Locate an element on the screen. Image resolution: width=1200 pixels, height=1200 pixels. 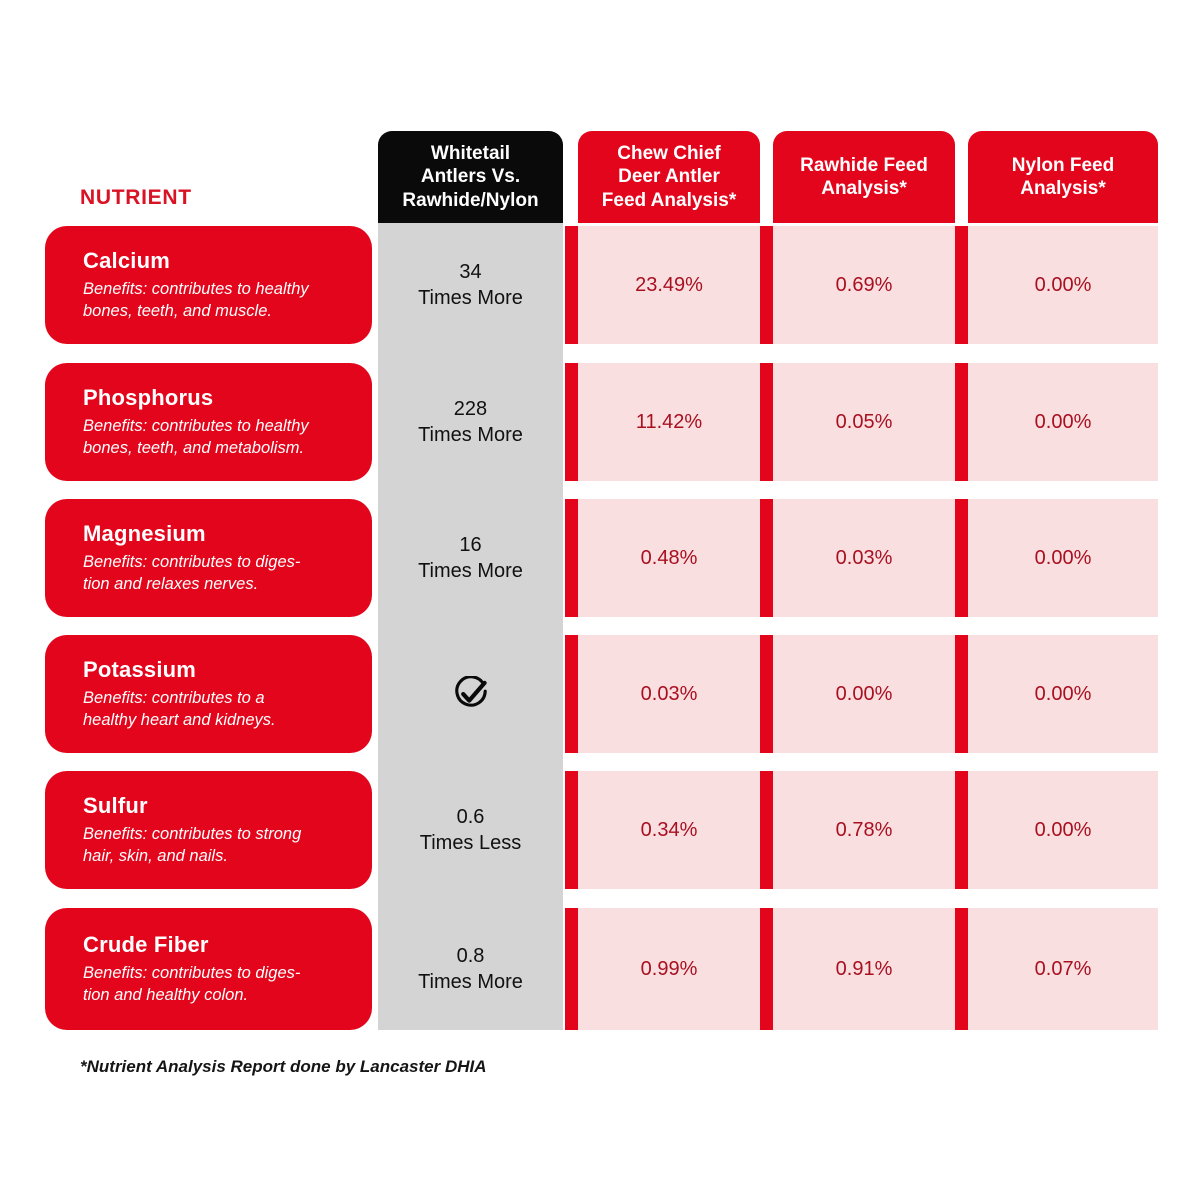
nutrient-name: Magnesium is located at coordinates (144, 534).